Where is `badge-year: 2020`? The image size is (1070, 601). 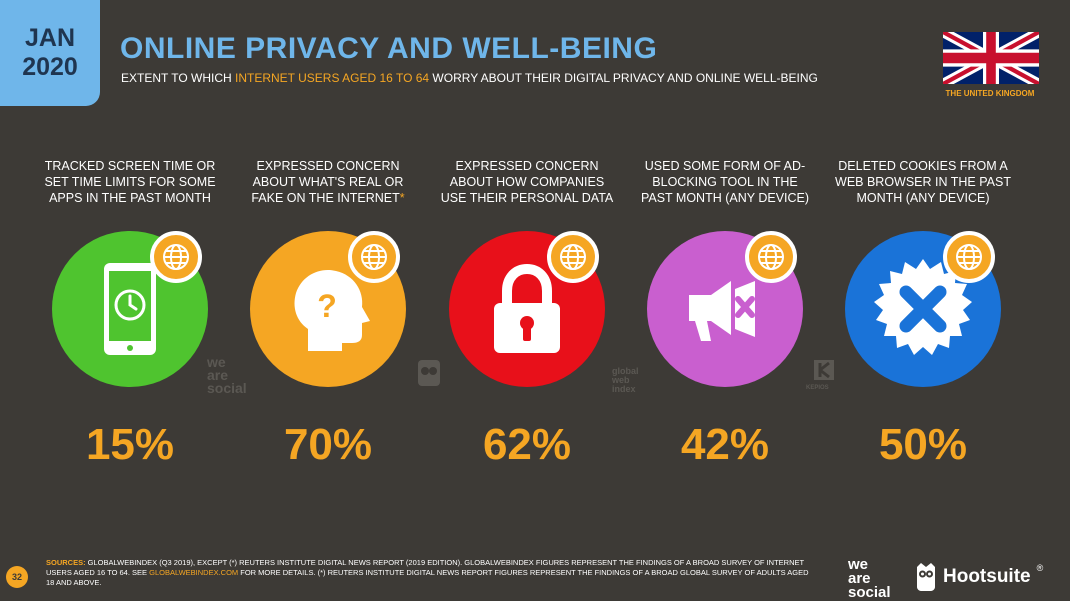 badge-year: 2020 is located at coordinates (50, 67).